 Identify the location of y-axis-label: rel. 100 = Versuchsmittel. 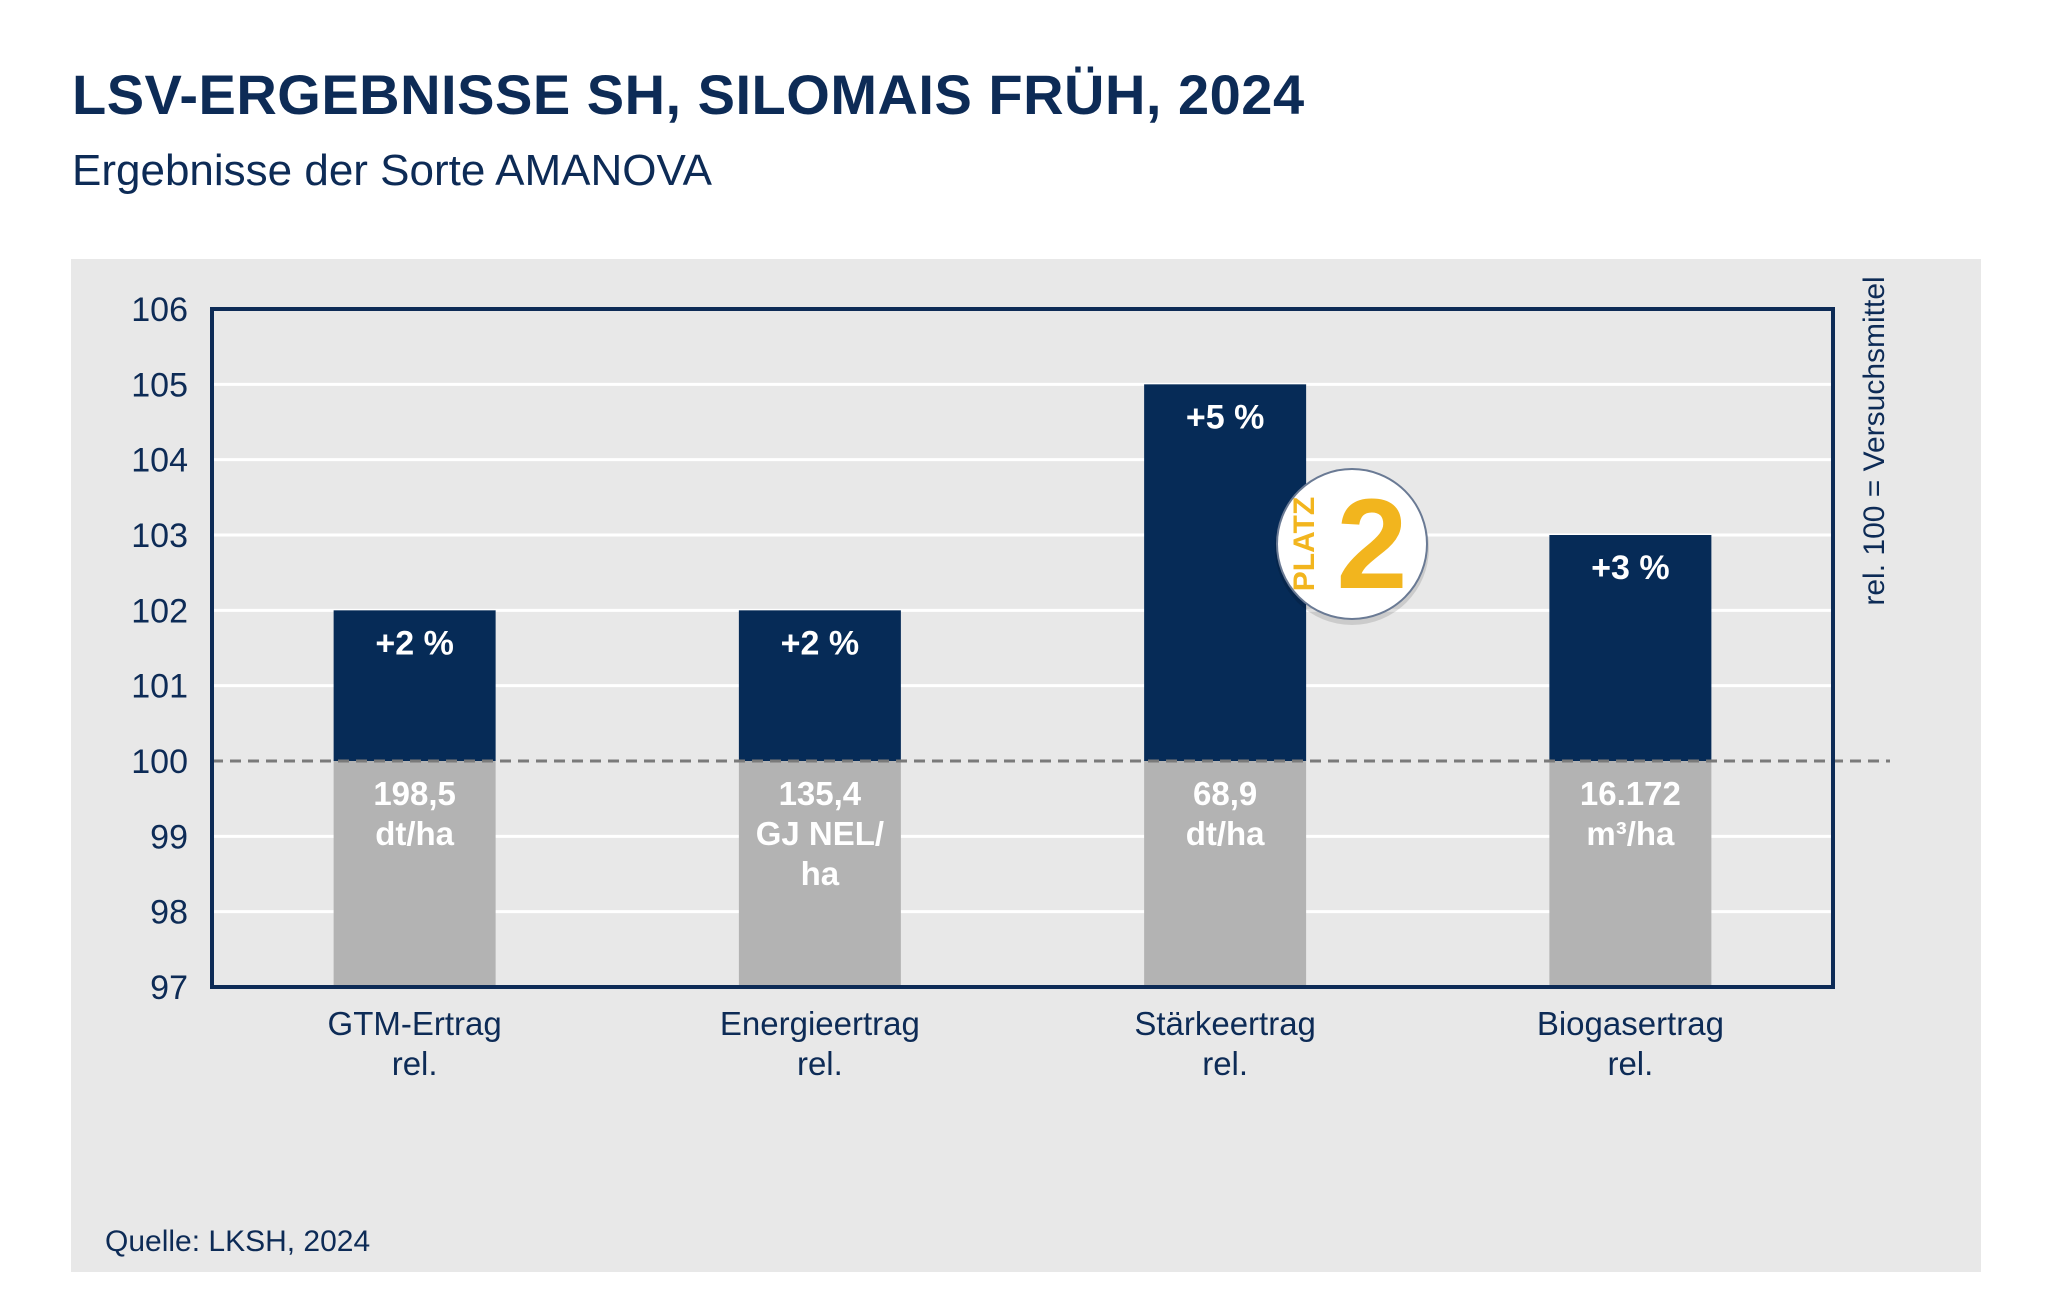
(1874, 440).